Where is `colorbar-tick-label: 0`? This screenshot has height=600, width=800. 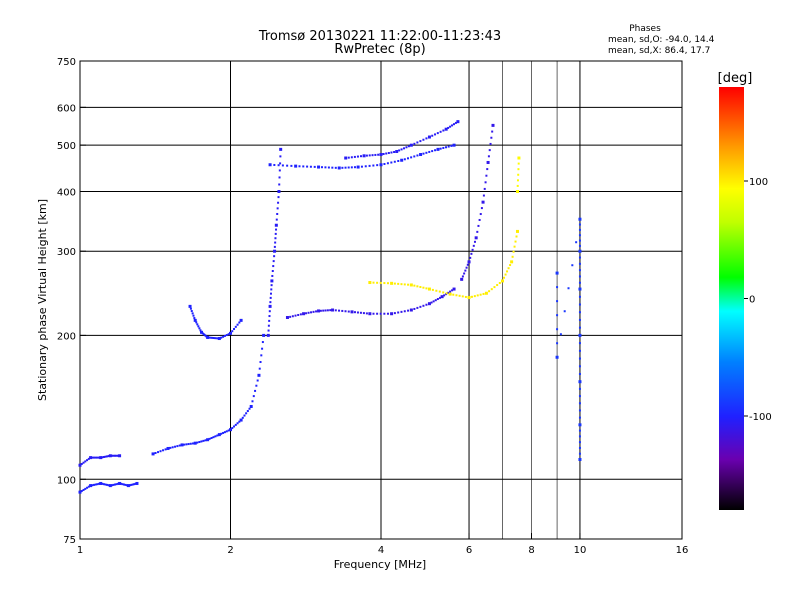 colorbar-tick-label: 0 is located at coordinates (752, 300).